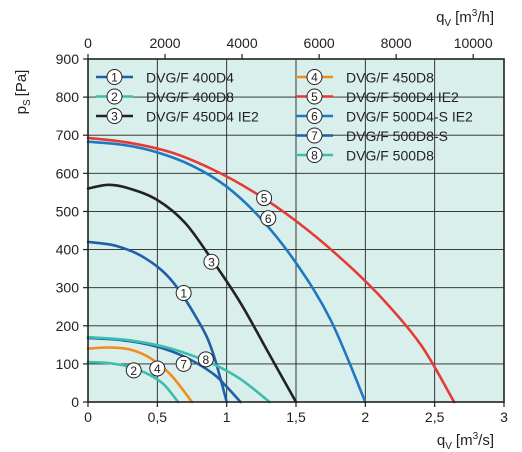 The width and height of the screenshot is (522, 452). What do you see at coordinates (158, 417) in the screenshot?
I see `x-tick-label: 0,5` at bounding box center [158, 417].